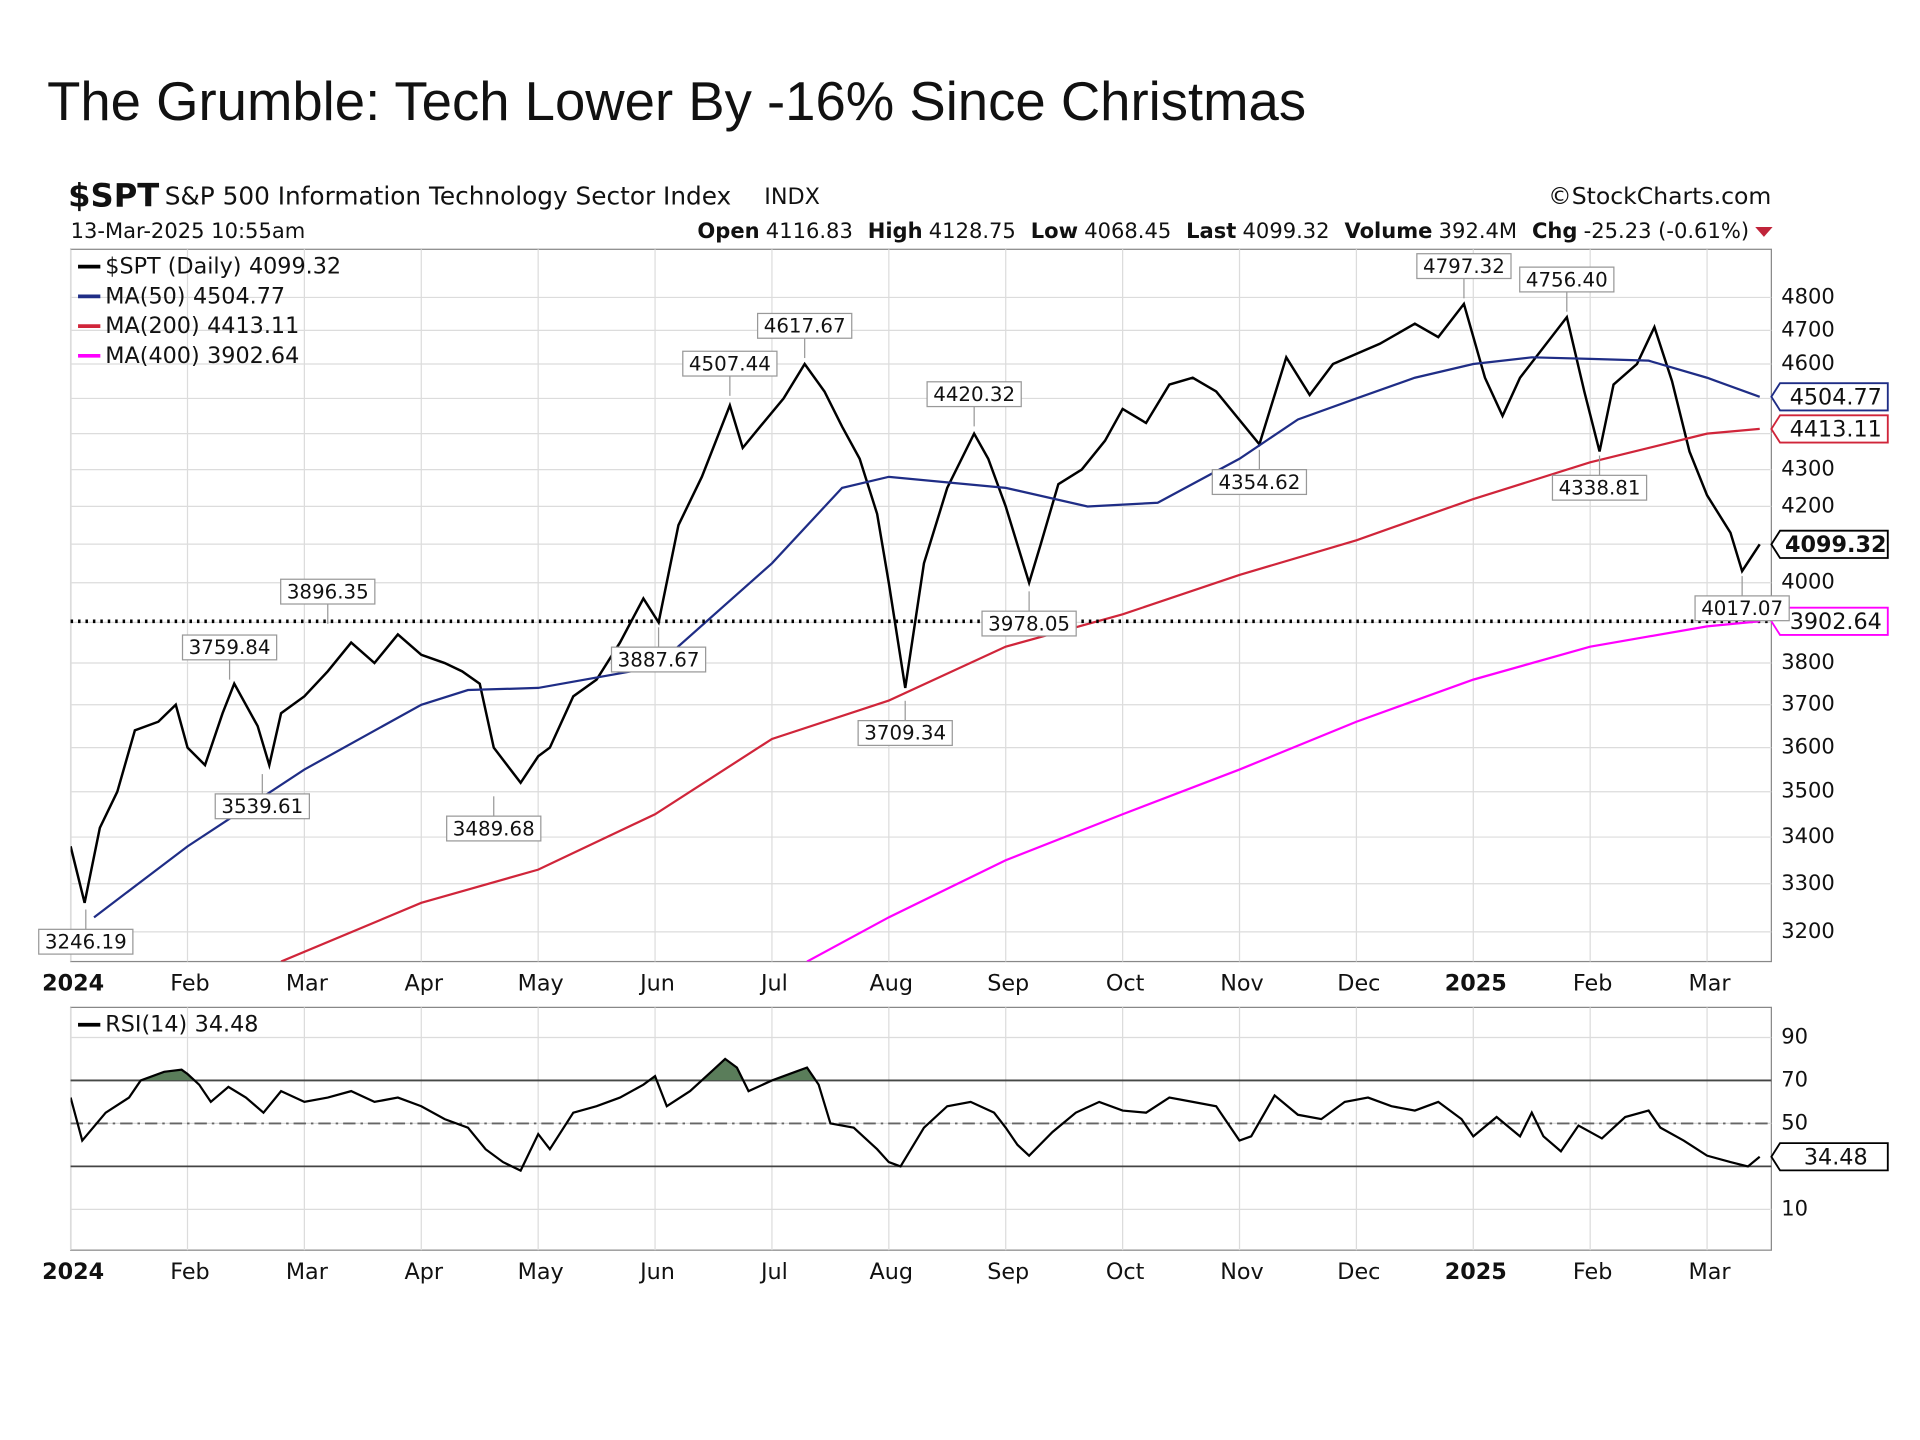 Image resolution: width=1920 pixels, height=1440 pixels. I want to click on annotation-label: 3709.34, so click(905, 733).